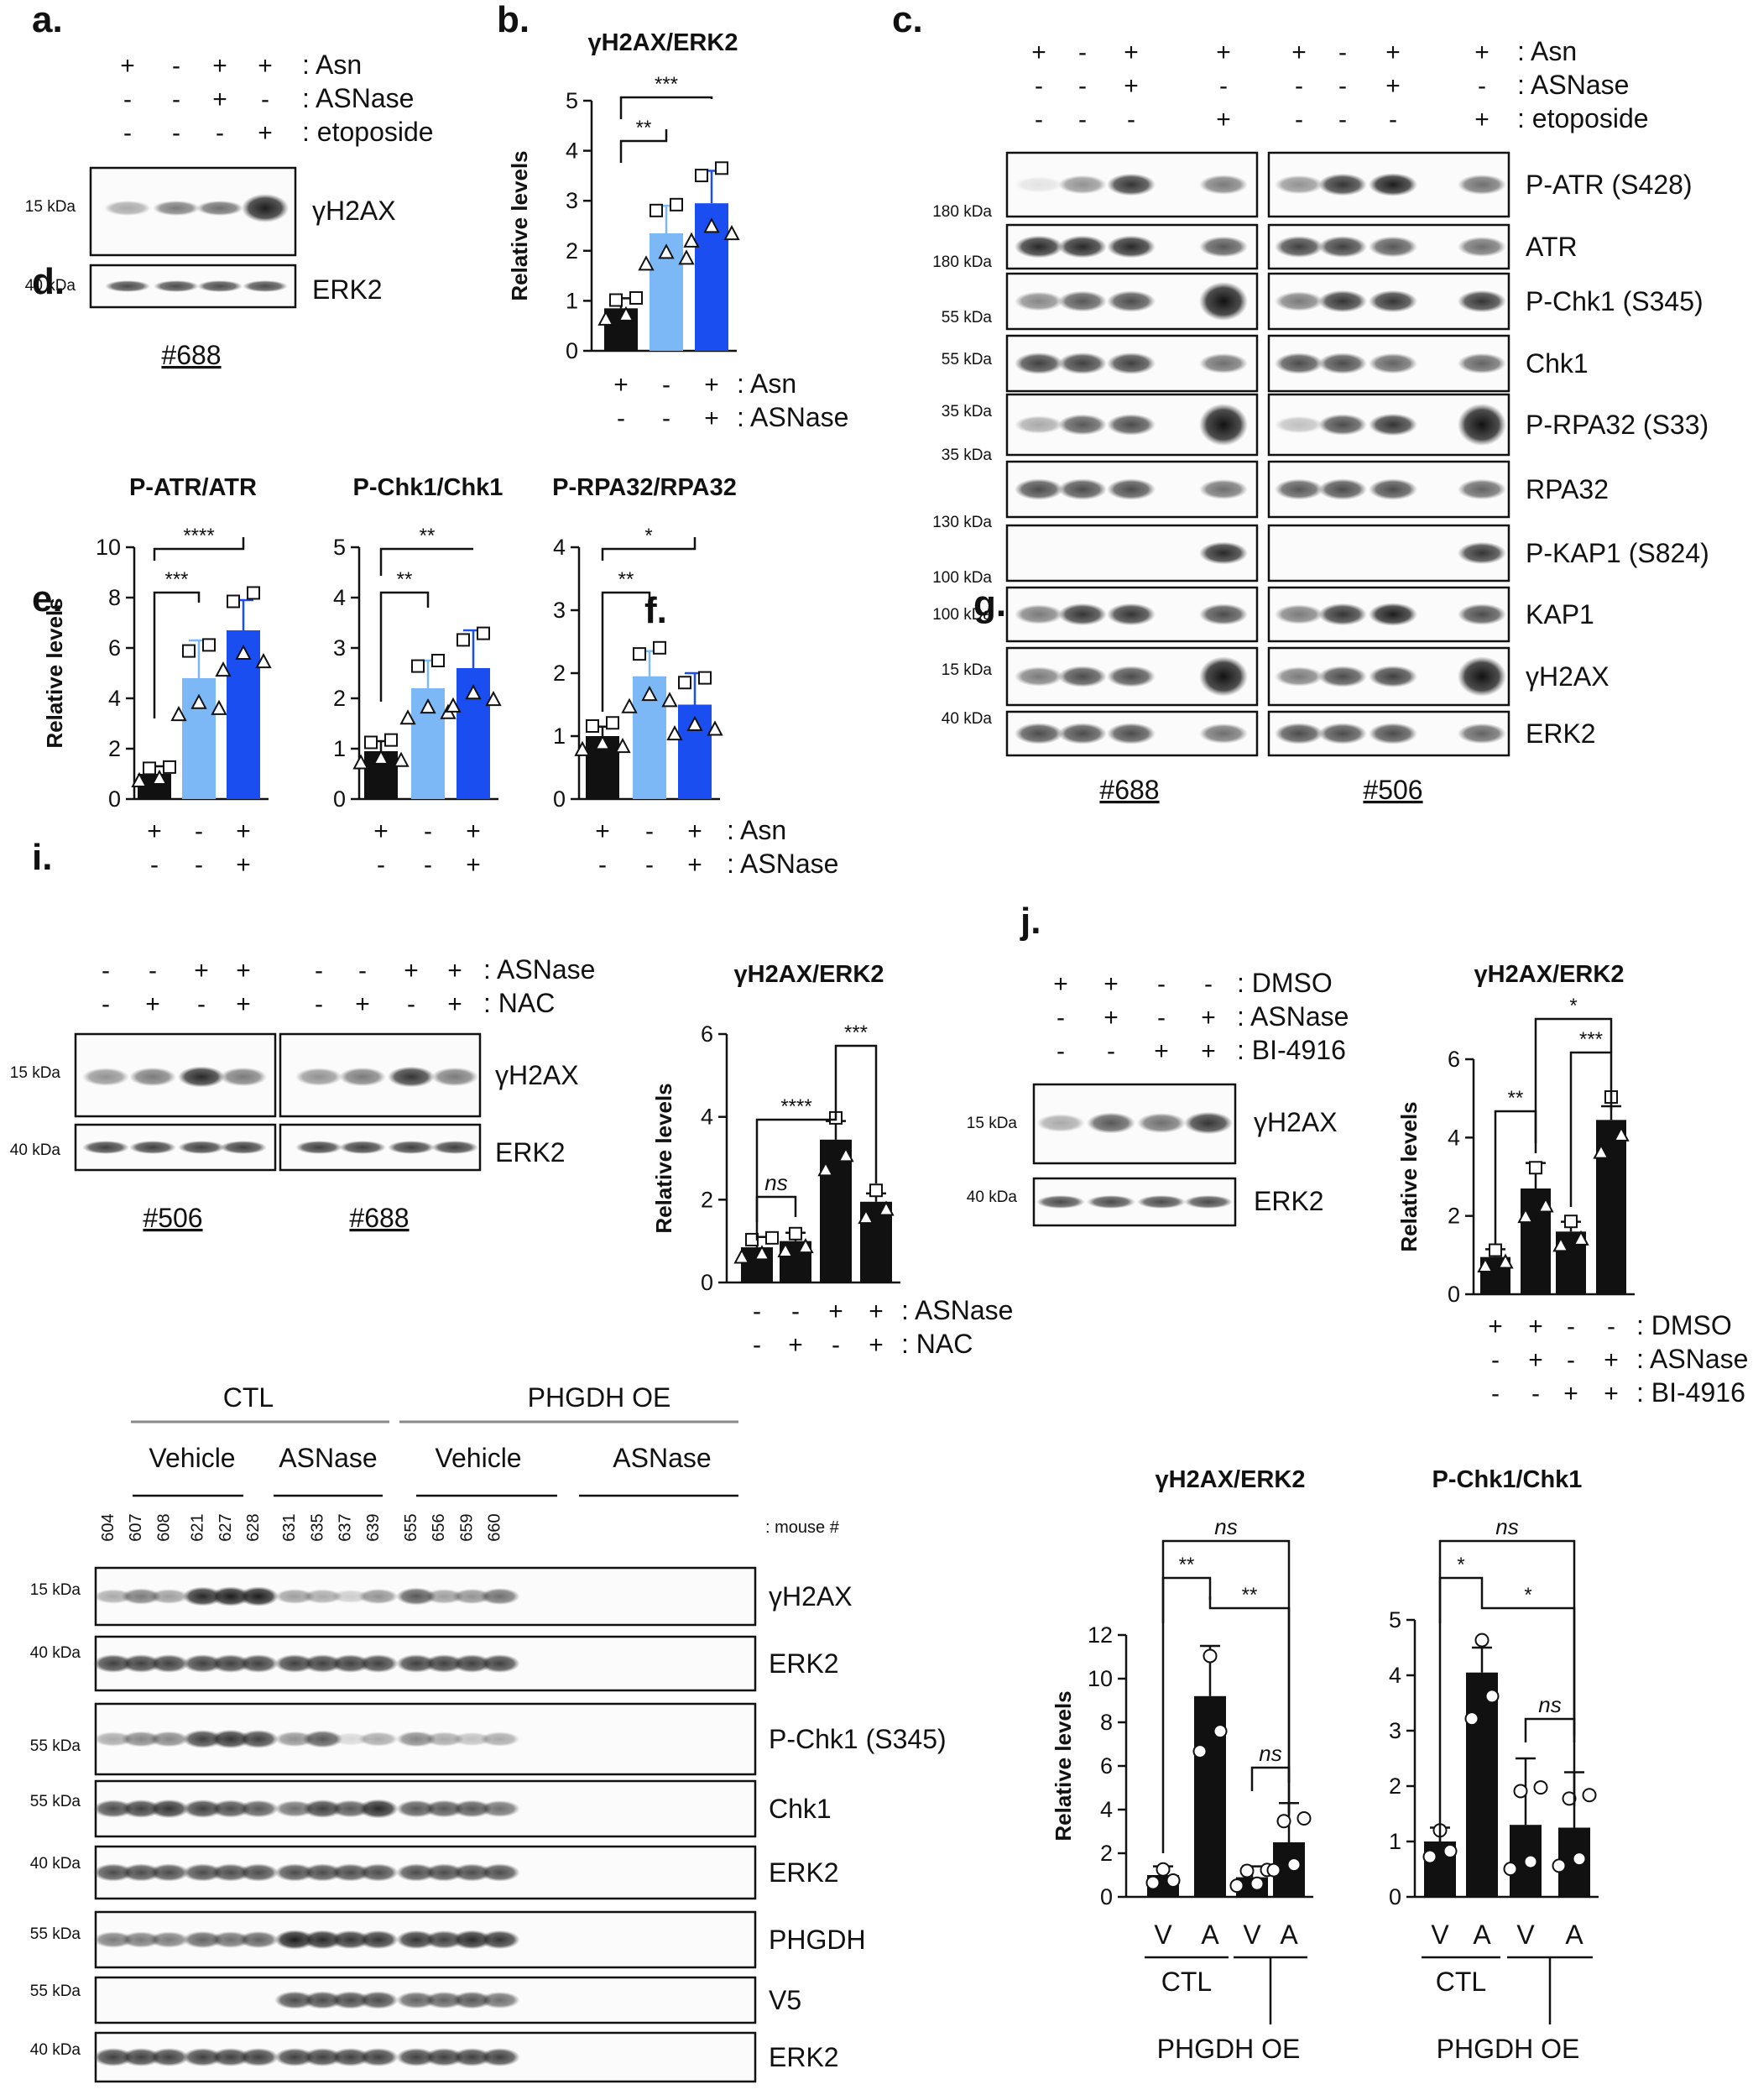  Describe the element at coordinates (1461, 1982) in the screenshot. I see `group-label: CTL` at that location.